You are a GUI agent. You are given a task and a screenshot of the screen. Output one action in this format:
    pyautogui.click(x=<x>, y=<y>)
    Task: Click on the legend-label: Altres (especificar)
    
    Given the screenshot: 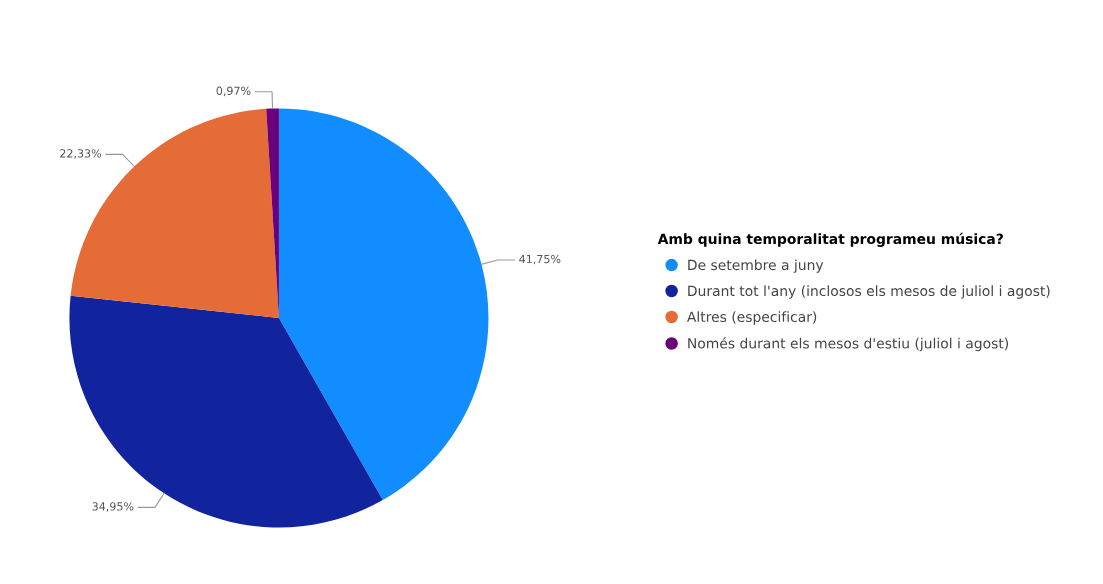 What is the action you would take?
    pyautogui.click(x=751, y=318)
    